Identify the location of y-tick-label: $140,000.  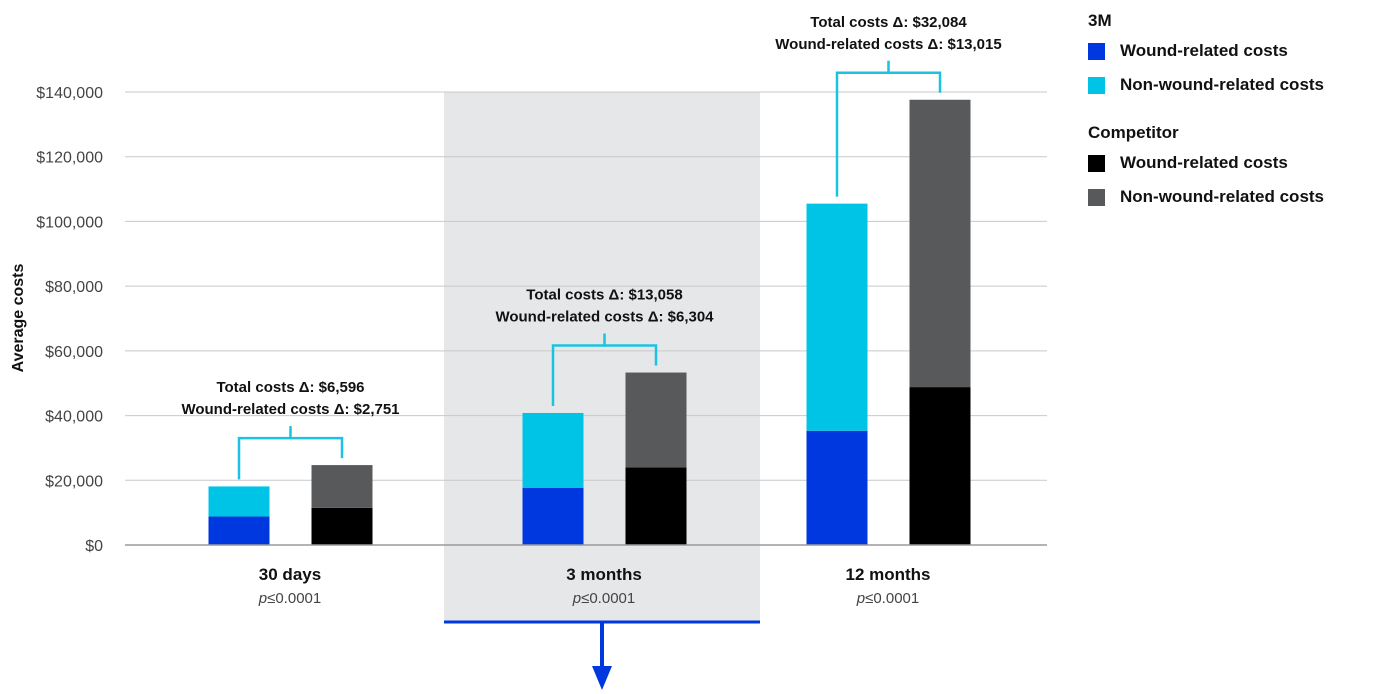
(69, 93).